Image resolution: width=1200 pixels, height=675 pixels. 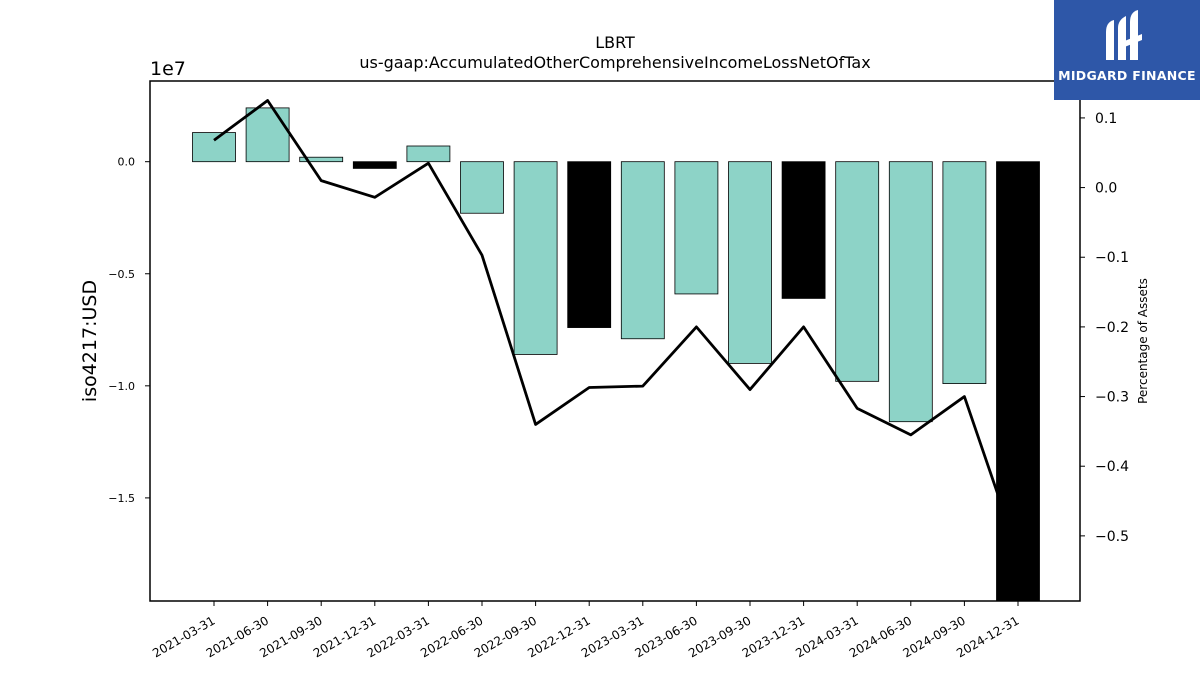 What do you see at coordinates (90, 341) in the screenshot?
I see `y-axis-label: iso4217:USD` at bounding box center [90, 341].